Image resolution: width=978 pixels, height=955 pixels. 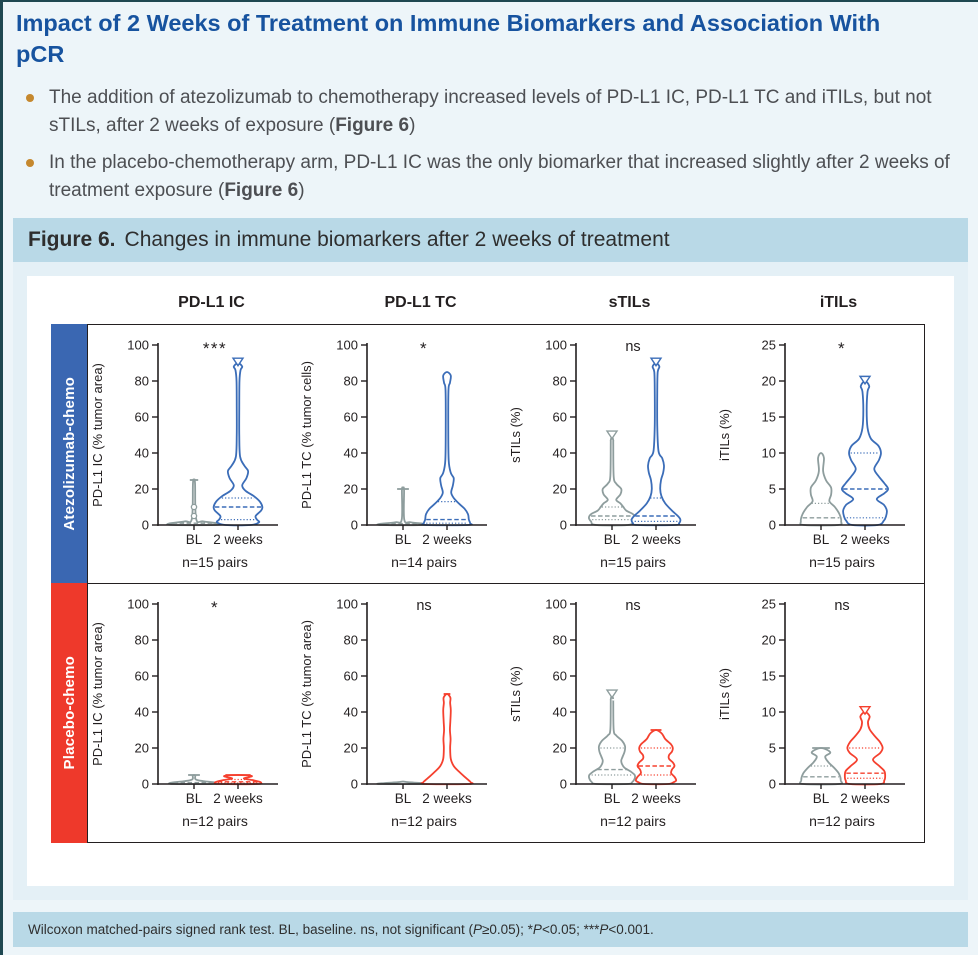 What do you see at coordinates (633, 562) in the screenshot?
I see `n-pairs-label: n=15 pairs` at bounding box center [633, 562].